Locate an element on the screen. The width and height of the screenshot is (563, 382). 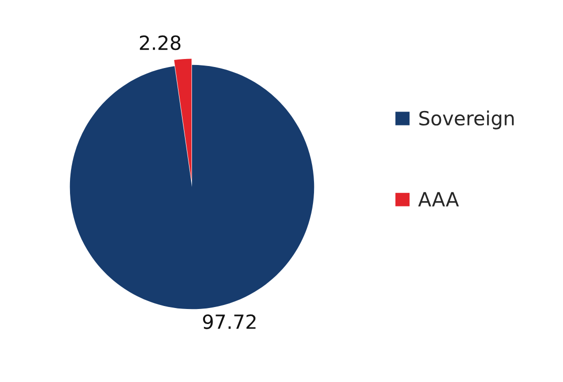
legend-label: AAA is located at coordinates (438, 199).